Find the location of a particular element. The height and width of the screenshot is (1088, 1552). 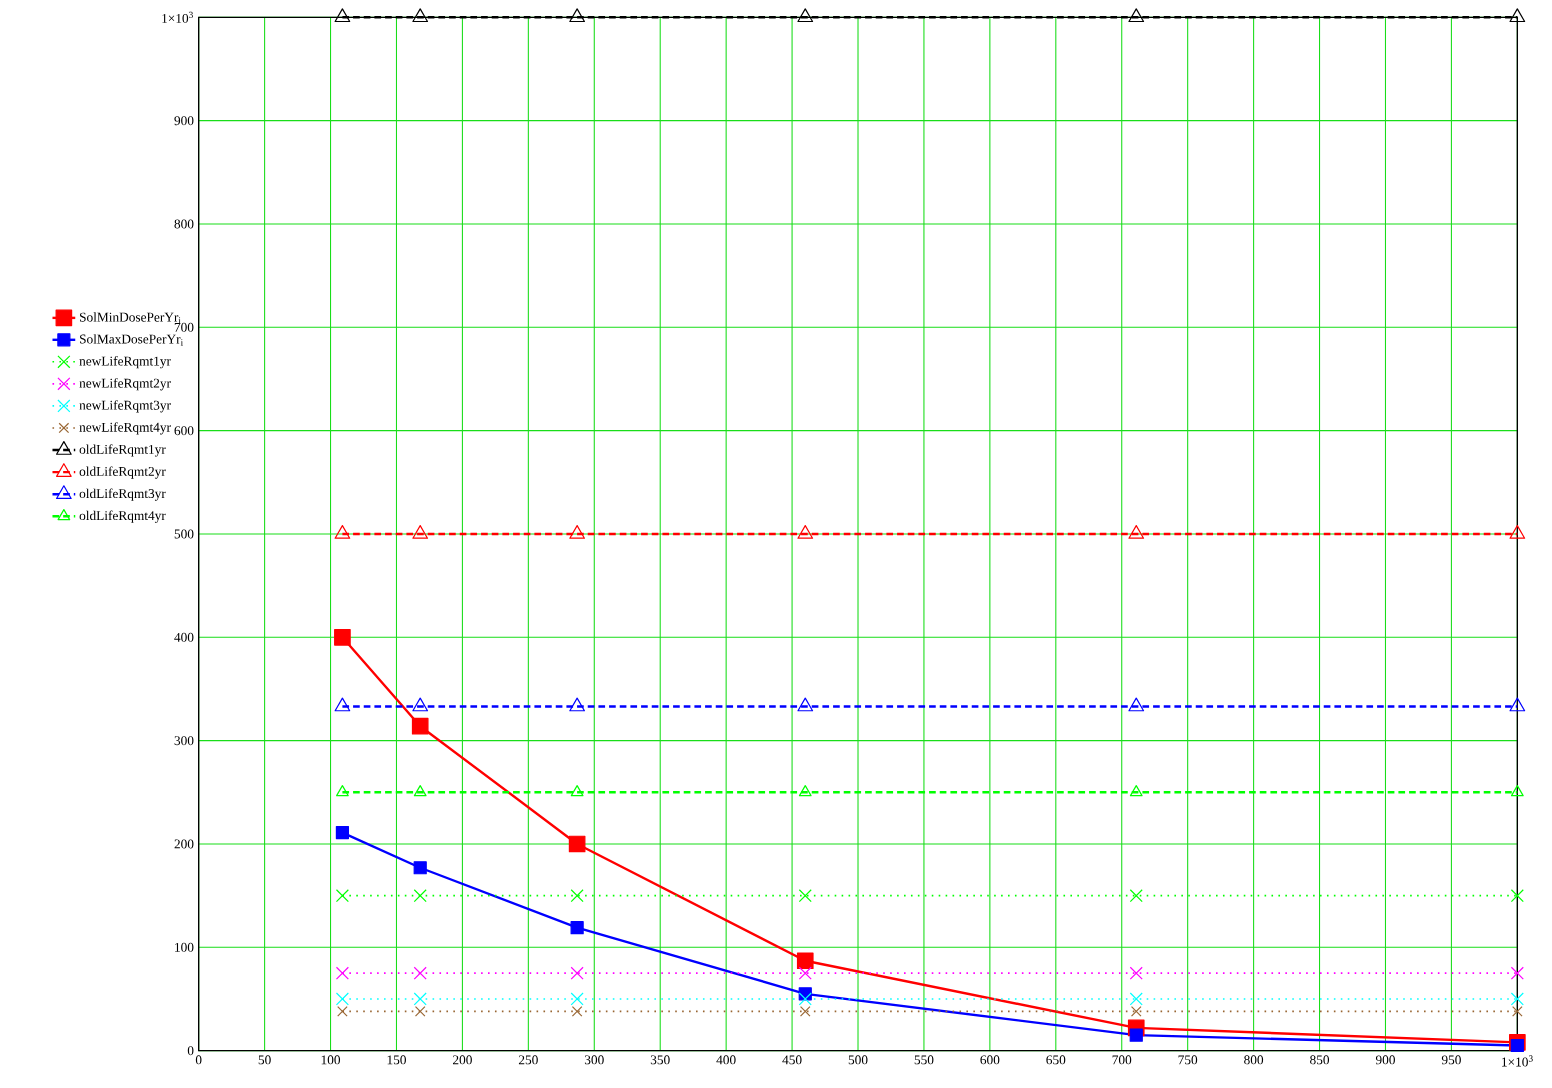

y-tick-label: 500 is located at coordinates (184, 534).